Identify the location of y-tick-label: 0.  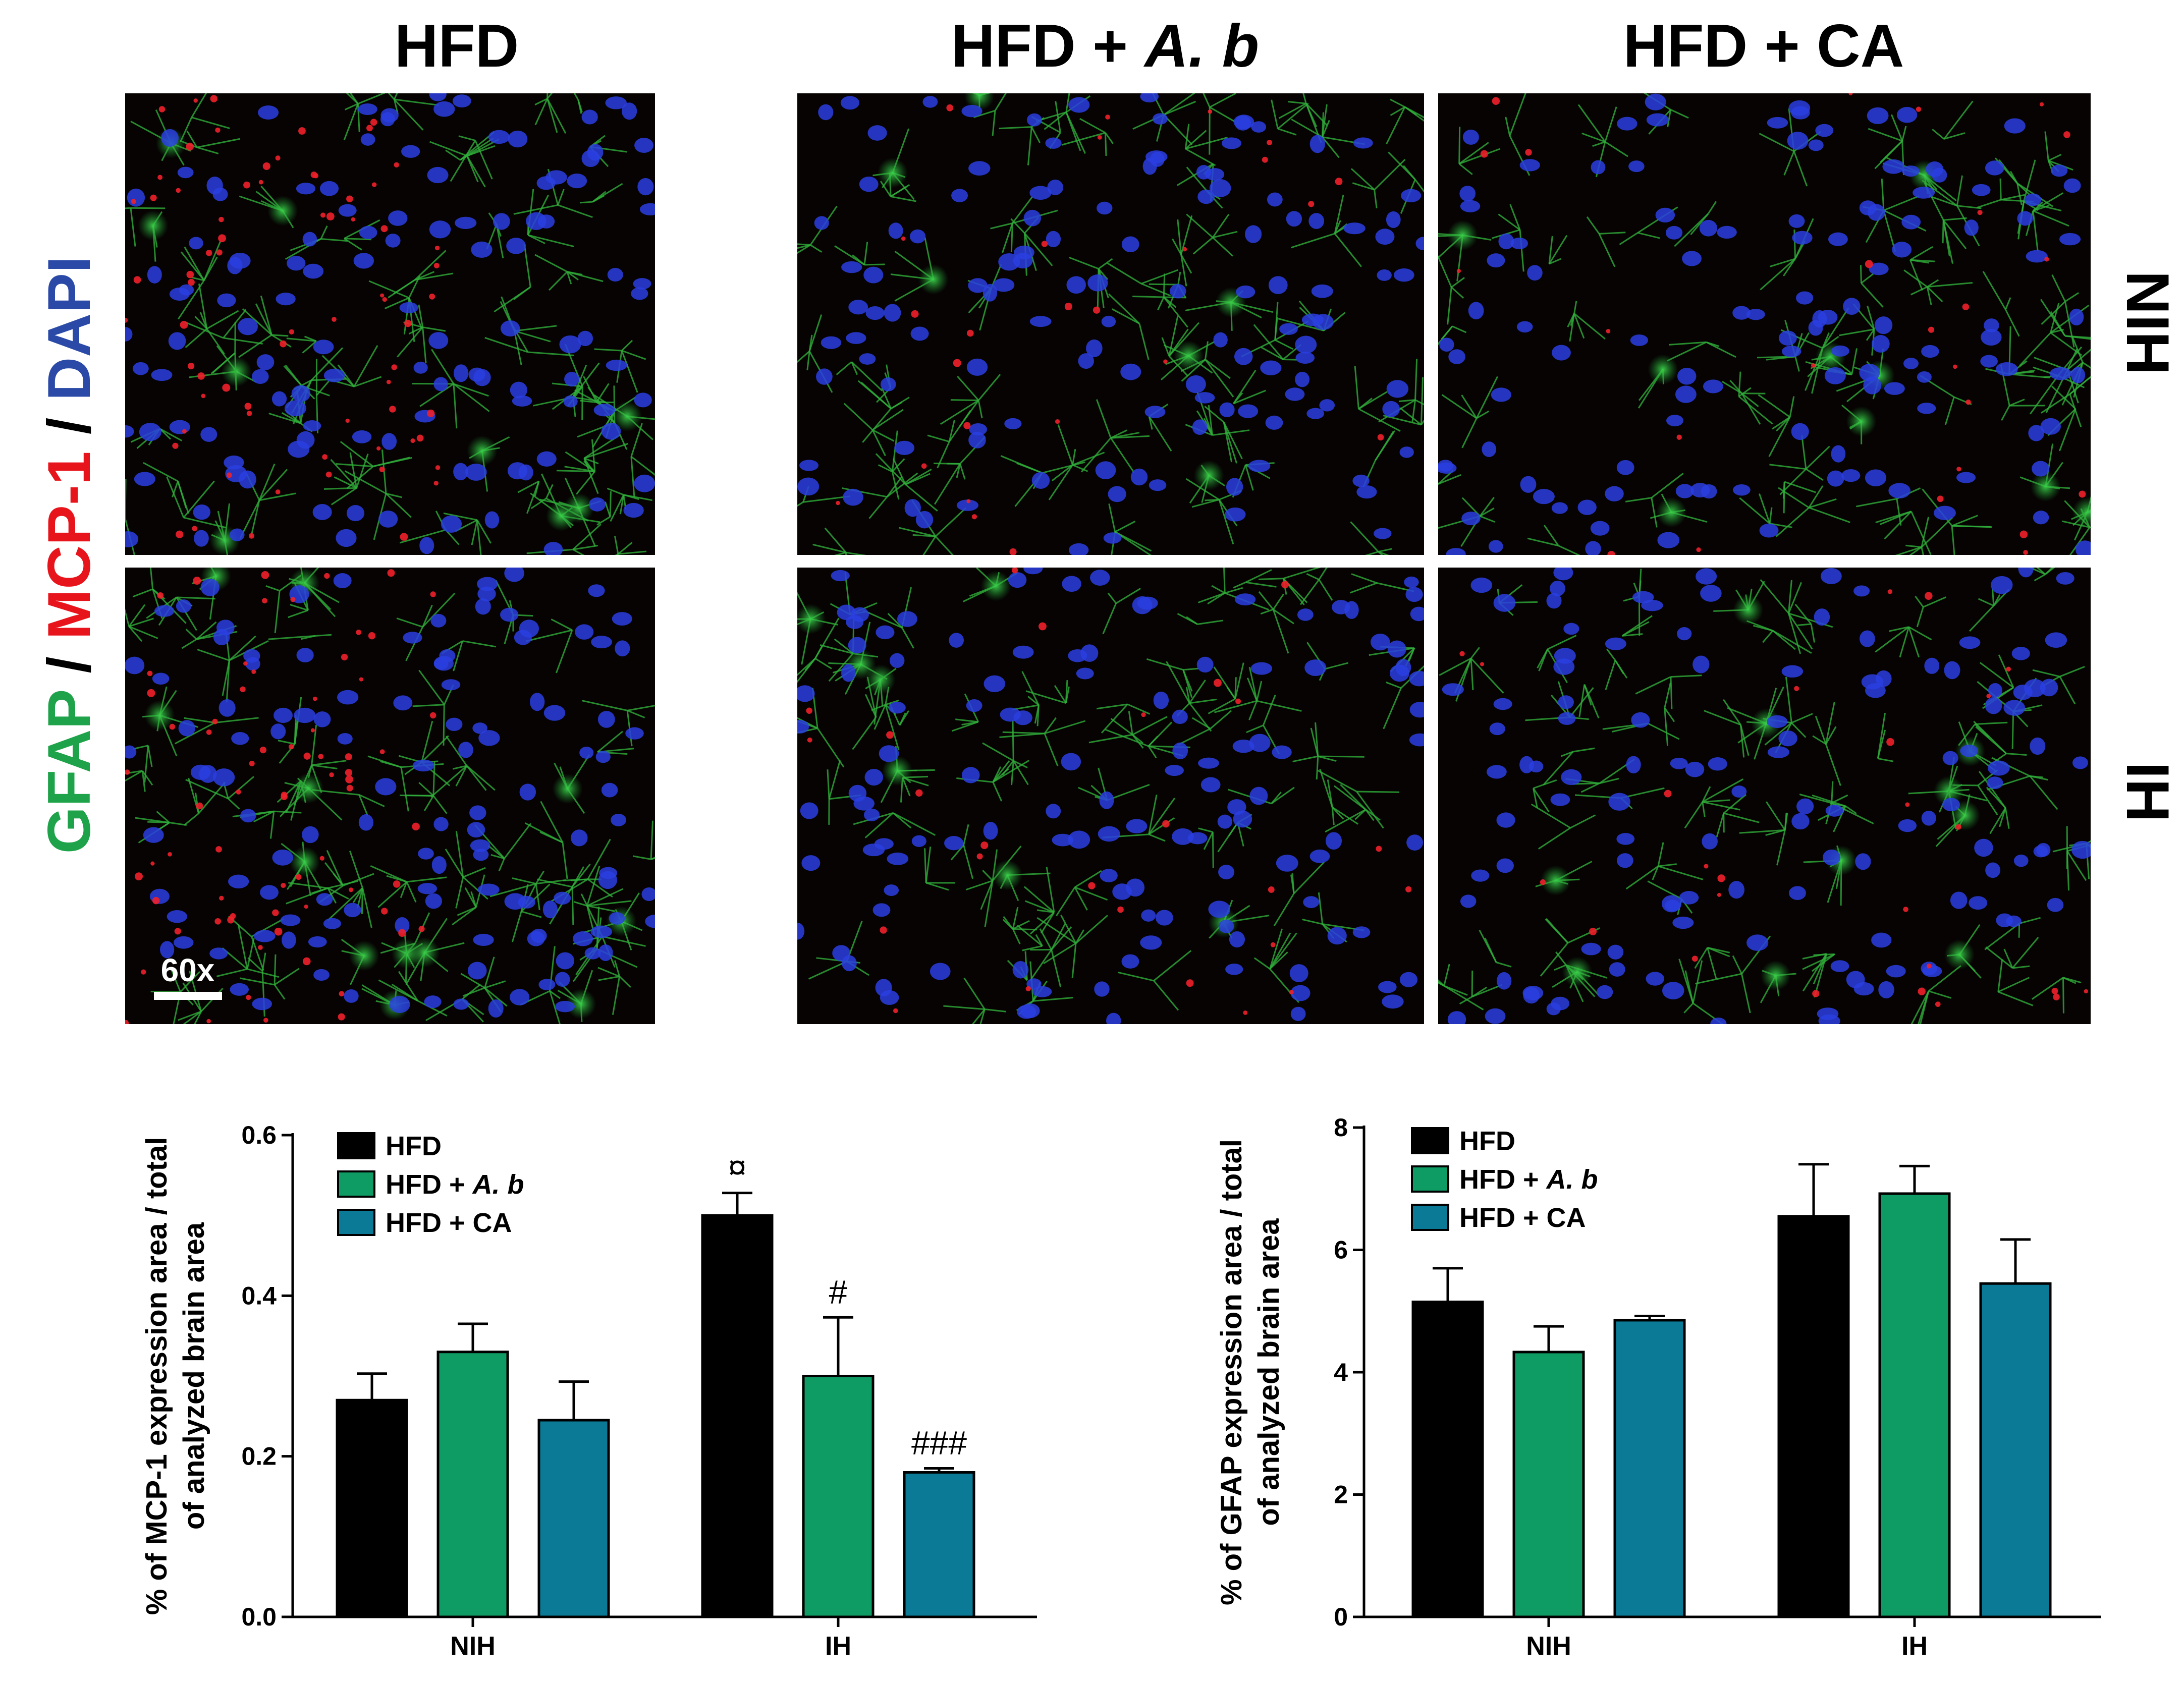
(1341, 1617).